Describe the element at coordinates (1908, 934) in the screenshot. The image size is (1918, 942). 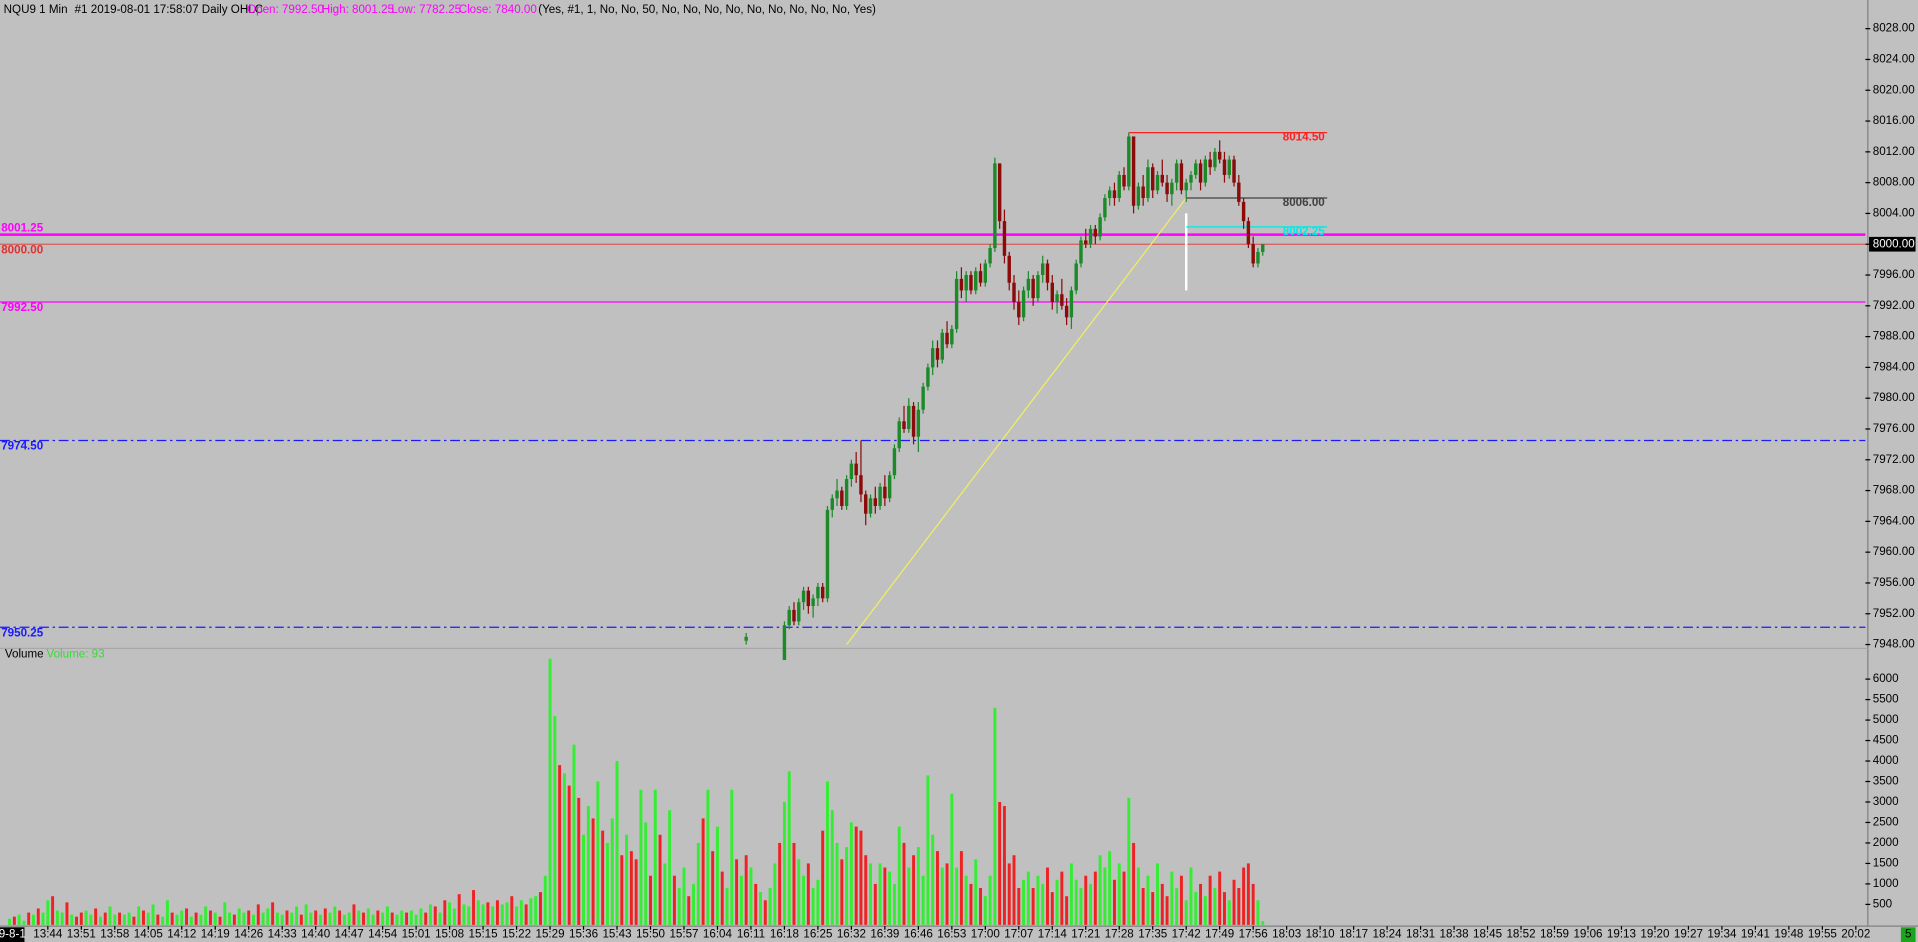
I see `status-box` at that location.